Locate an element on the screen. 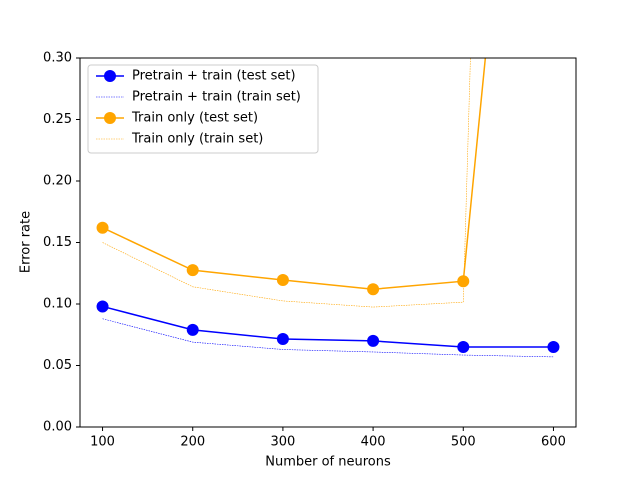  y-axis-label: Error rate is located at coordinates (26, 242).